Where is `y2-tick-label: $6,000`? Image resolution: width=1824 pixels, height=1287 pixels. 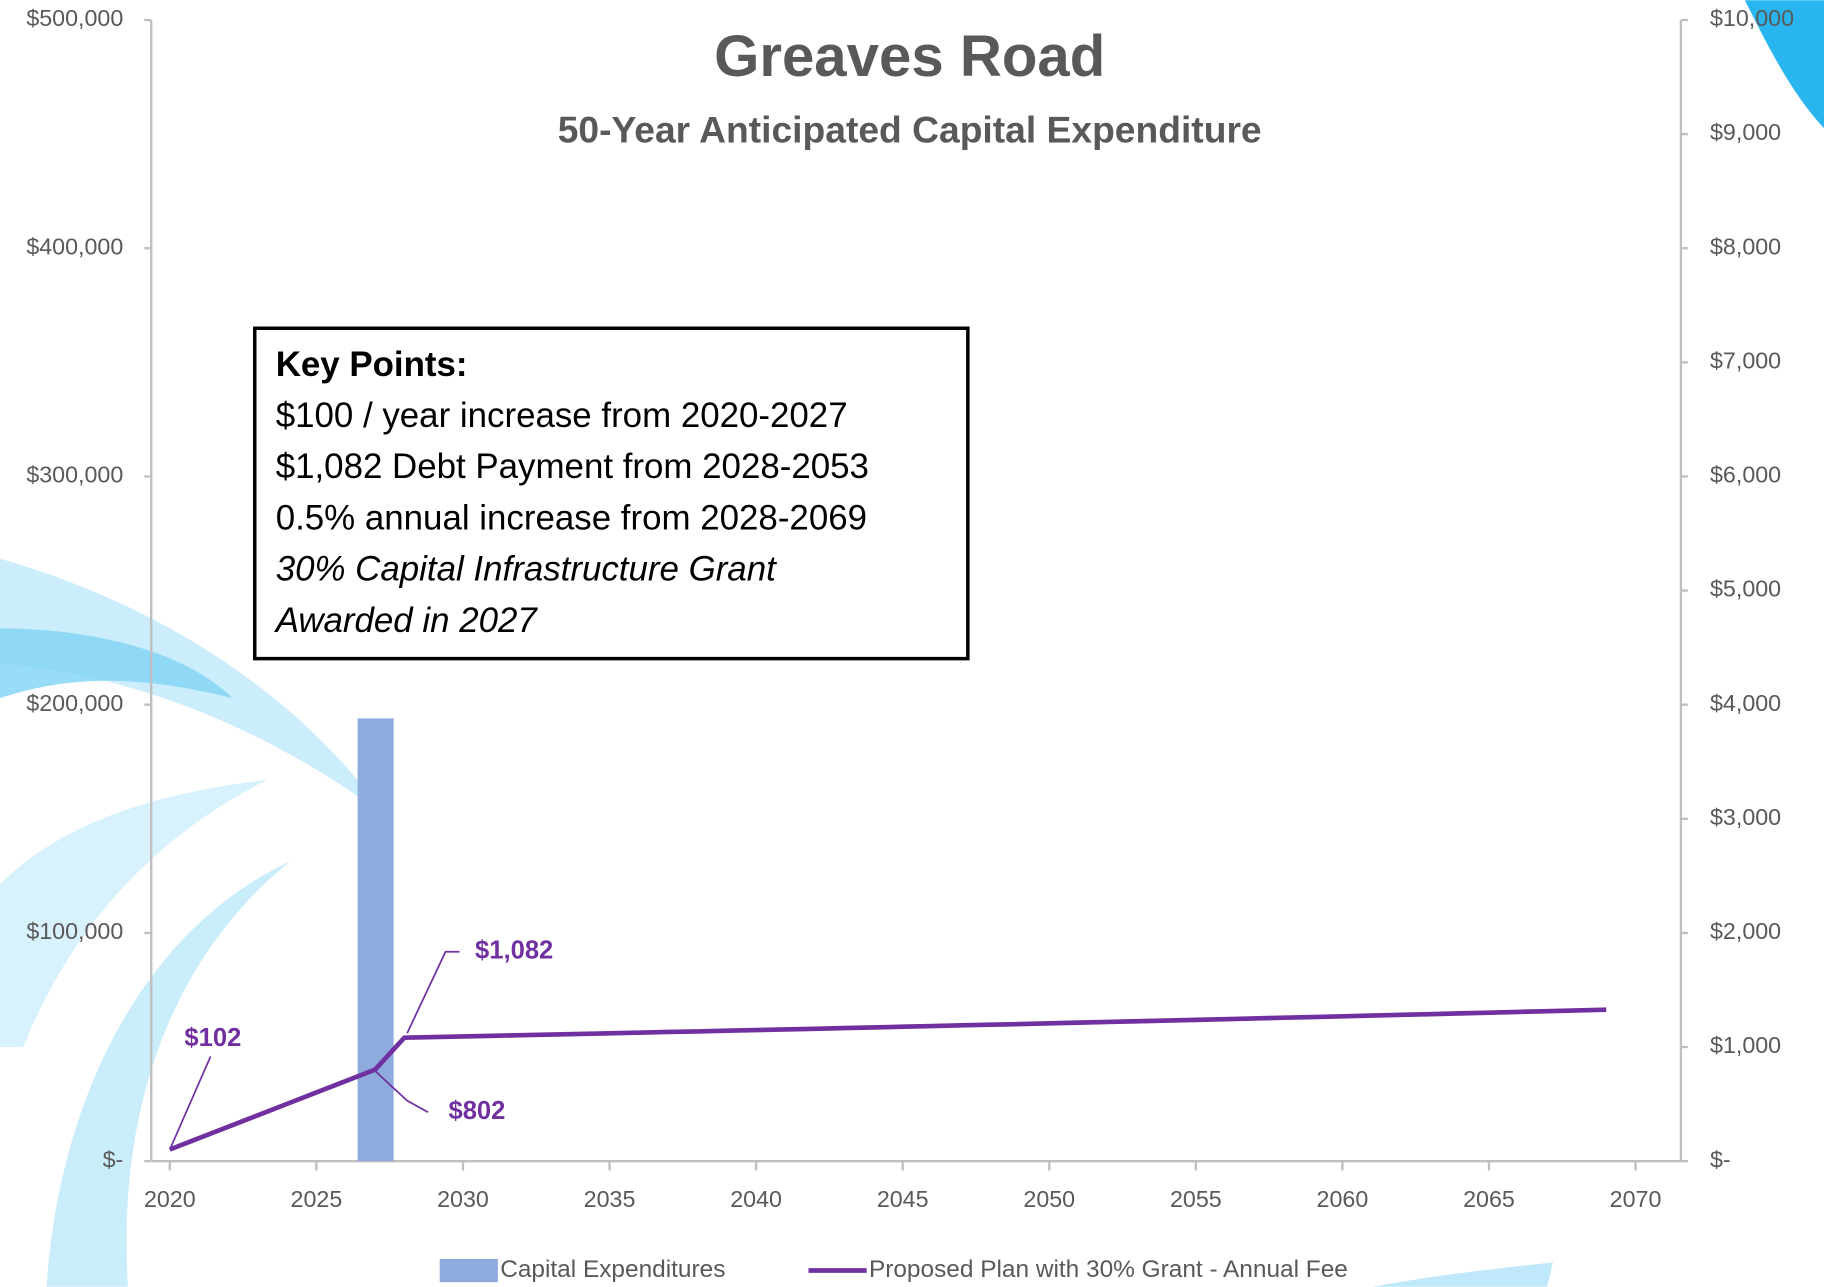
y2-tick-label: $6,000 is located at coordinates (1745, 475).